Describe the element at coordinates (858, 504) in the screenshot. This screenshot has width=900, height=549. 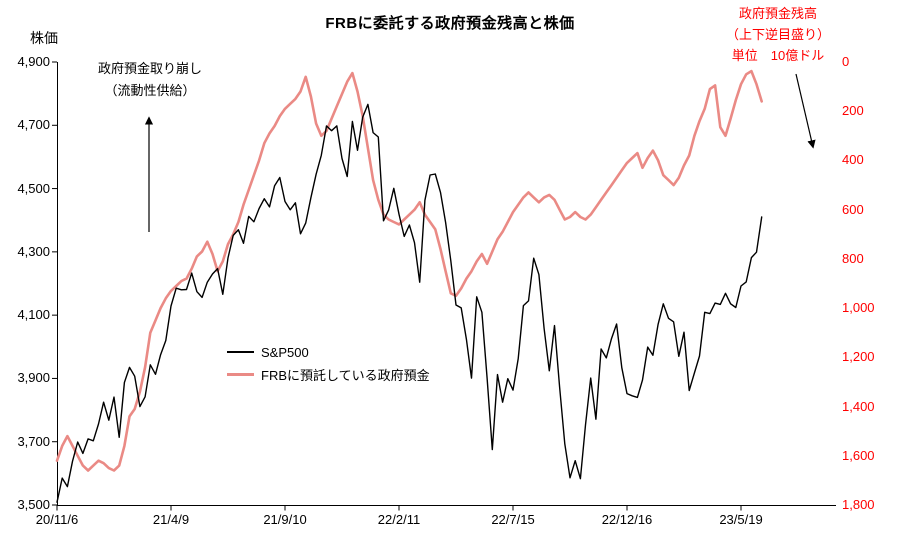
I see `y-tick-label-right: 1,800` at that location.